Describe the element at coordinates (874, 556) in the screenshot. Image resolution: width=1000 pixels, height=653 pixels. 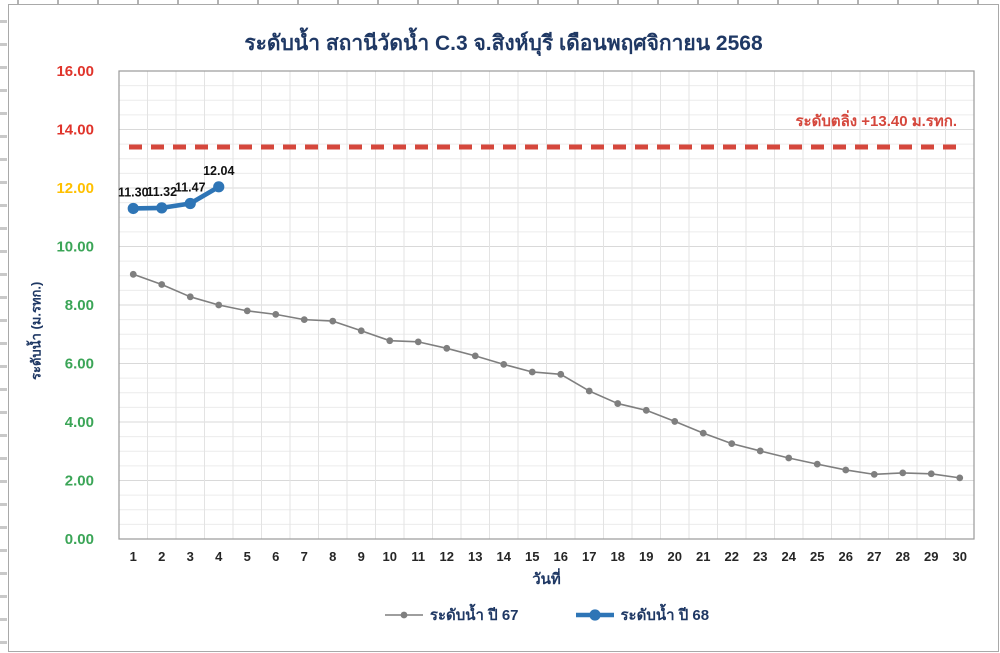
I see `svg-text: 27` at that location.